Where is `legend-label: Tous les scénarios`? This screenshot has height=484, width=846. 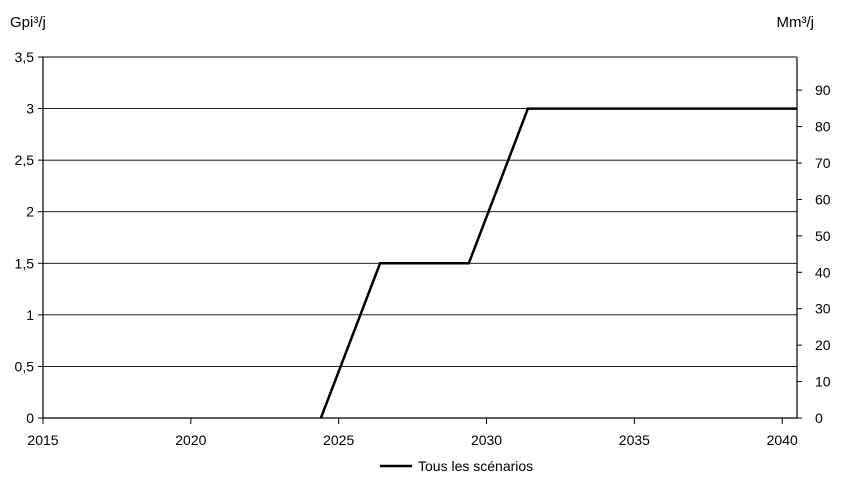
legend-label: Tous les scénarios is located at coordinates (475, 466).